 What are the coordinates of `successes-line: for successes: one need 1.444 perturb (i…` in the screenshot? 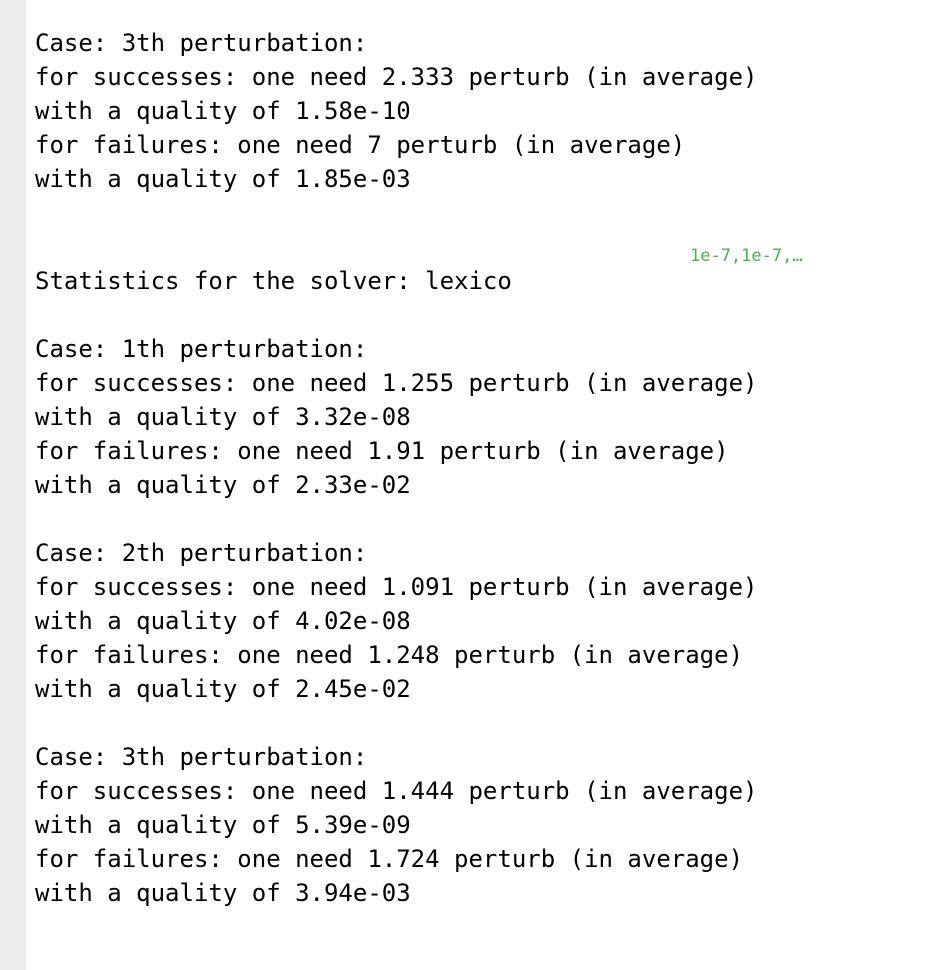 It's located at (396, 791).